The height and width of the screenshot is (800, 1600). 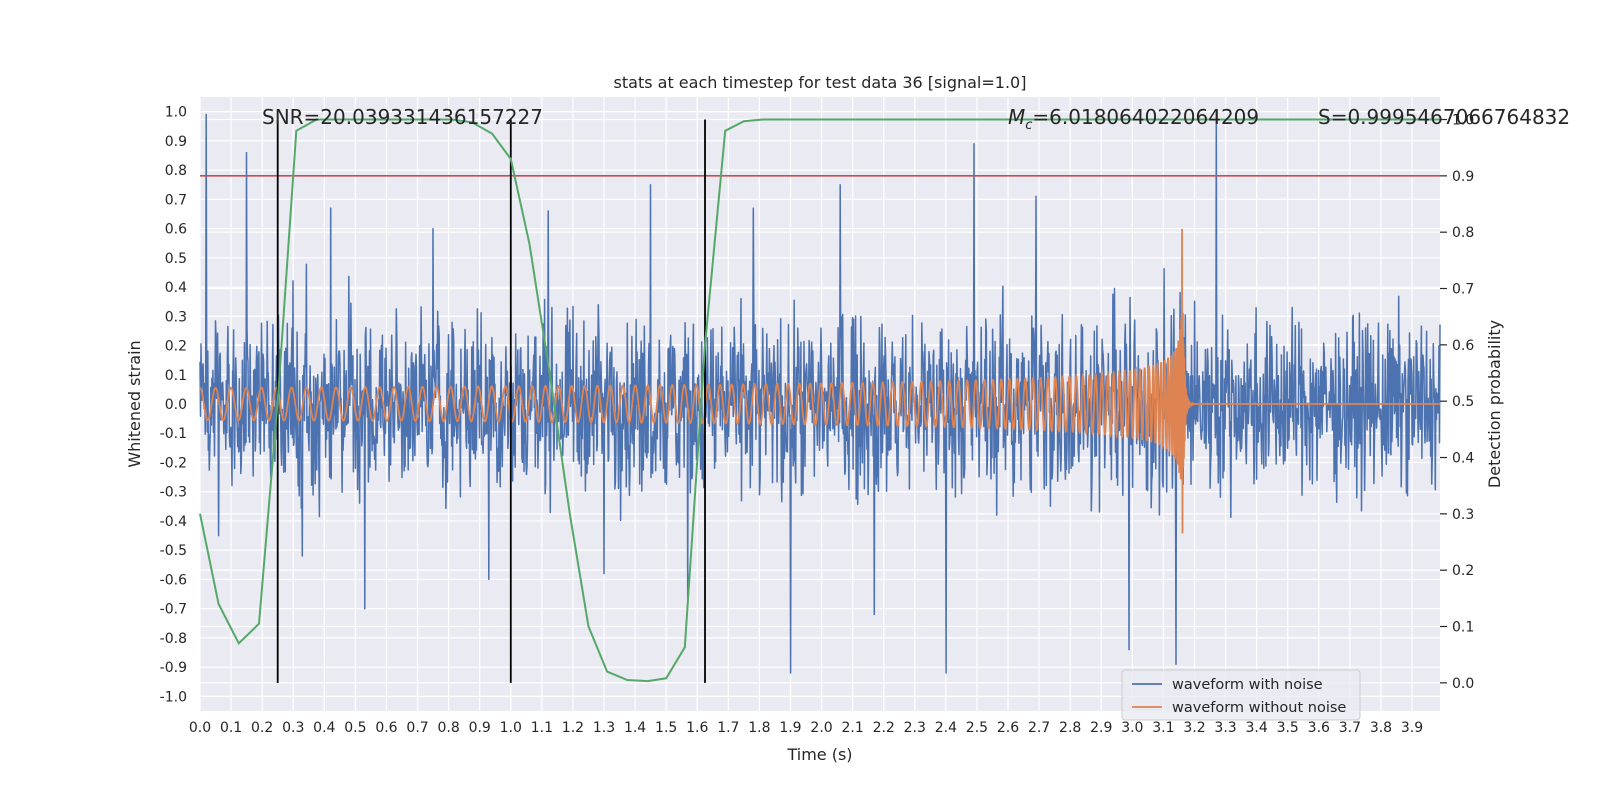 I want to click on x-tick-label-4: 0.4, so click(x=324, y=728).